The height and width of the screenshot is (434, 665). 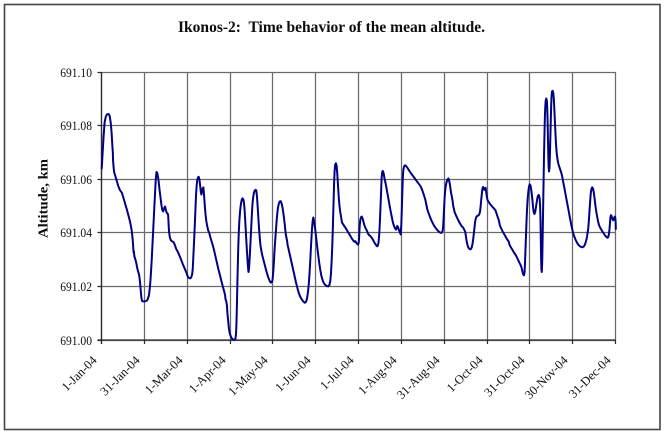 What do you see at coordinates (76, 125) in the screenshot?
I see `svg-text: 691.08` at bounding box center [76, 125].